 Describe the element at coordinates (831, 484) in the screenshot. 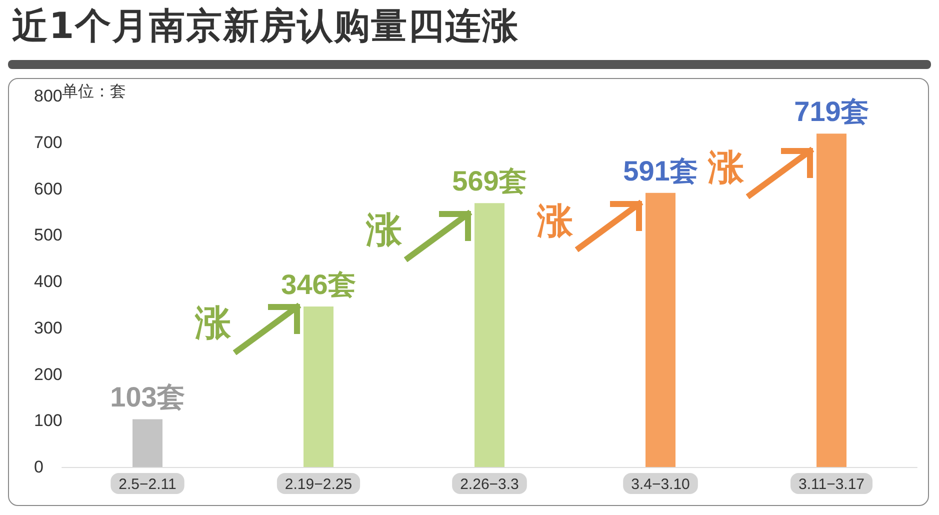

I see `x-tick-label: 3.11−3.17` at that location.